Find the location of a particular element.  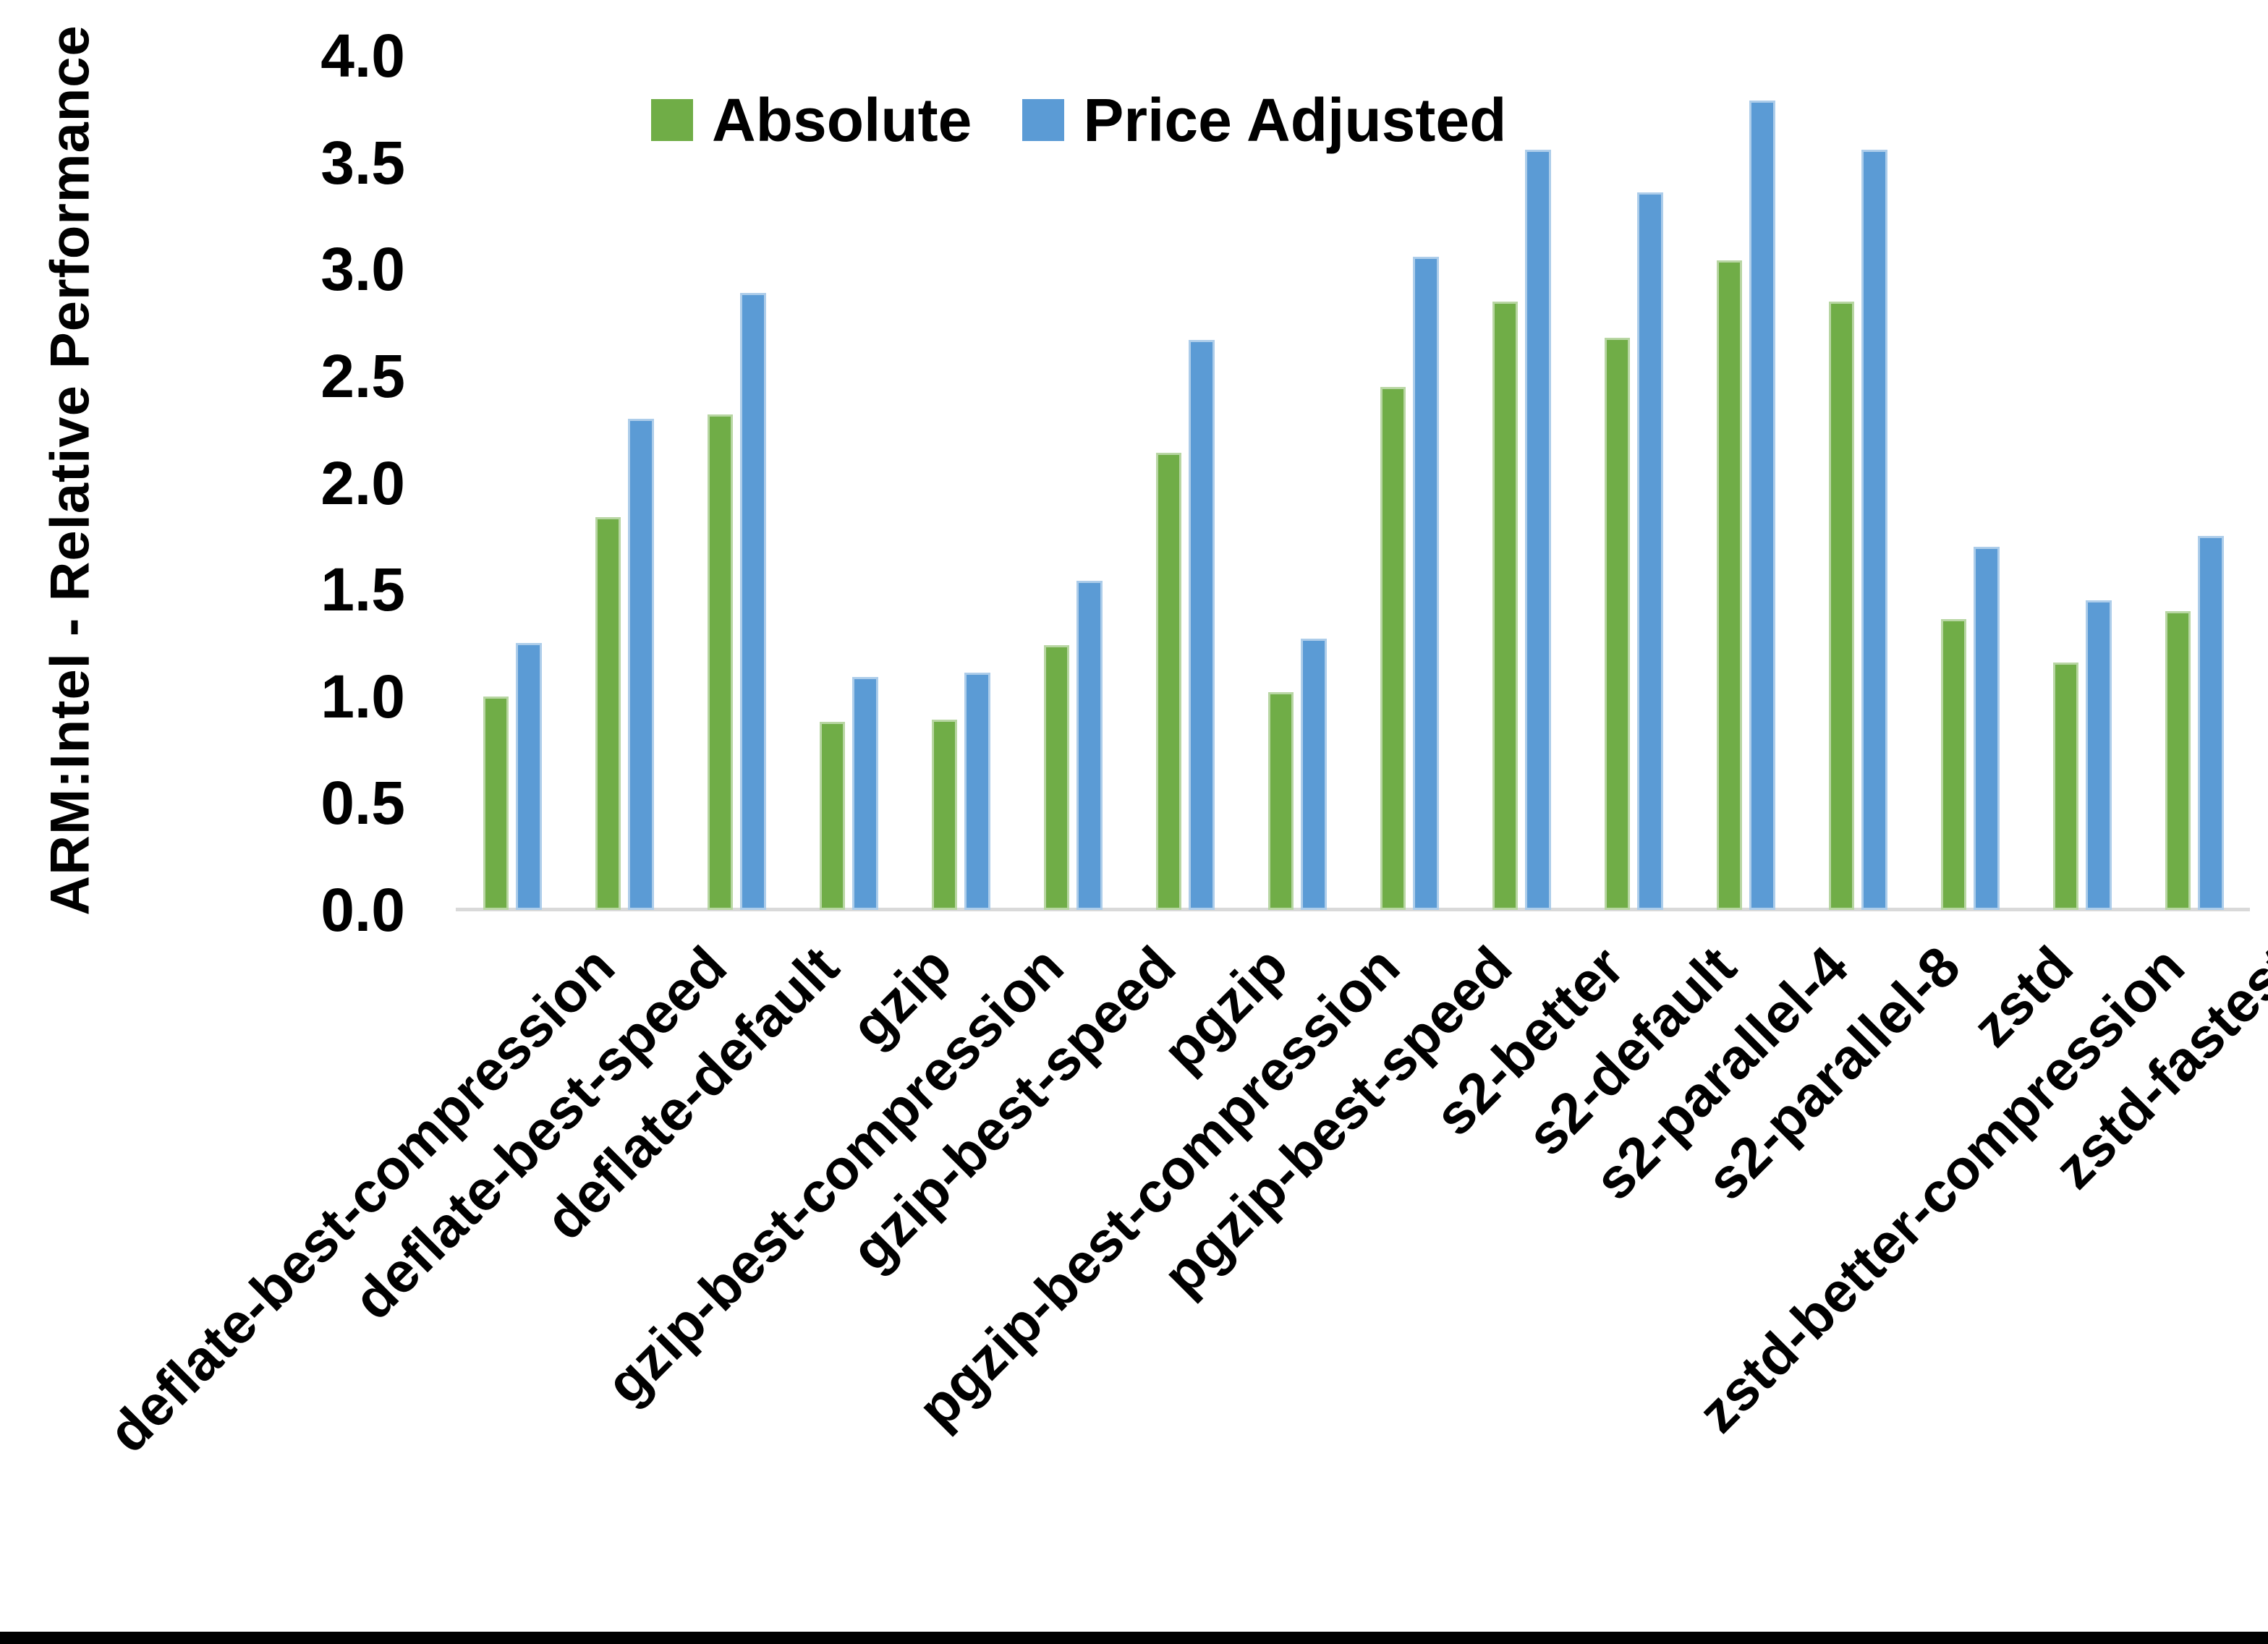

pgzip-best-speed-price-adjusted-bar is located at coordinates (1425, 583).